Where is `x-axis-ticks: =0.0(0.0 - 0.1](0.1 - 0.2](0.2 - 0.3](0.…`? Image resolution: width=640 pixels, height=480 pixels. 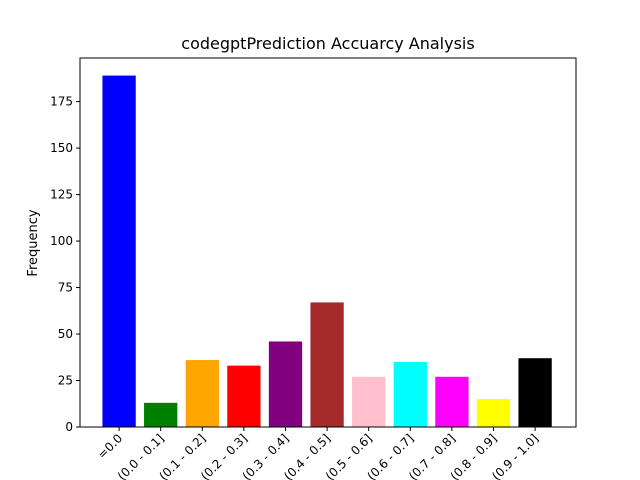
x-axis-ticks: =0.0(0.0 - 0.1](0.1 - 0.2](0.2 - 0.3](0.… is located at coordinates (318, 453).